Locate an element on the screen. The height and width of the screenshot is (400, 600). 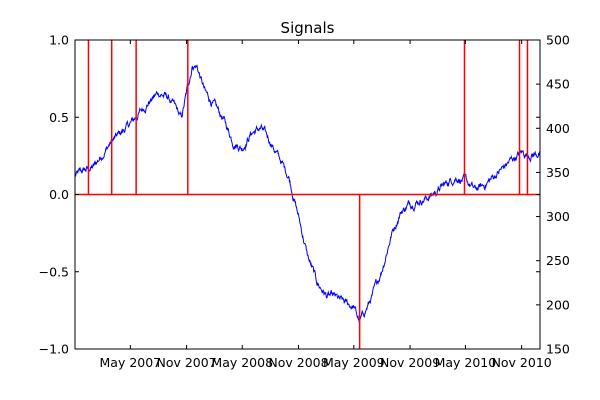
right-tick-label: 150 is located at coordinates (558, 349).